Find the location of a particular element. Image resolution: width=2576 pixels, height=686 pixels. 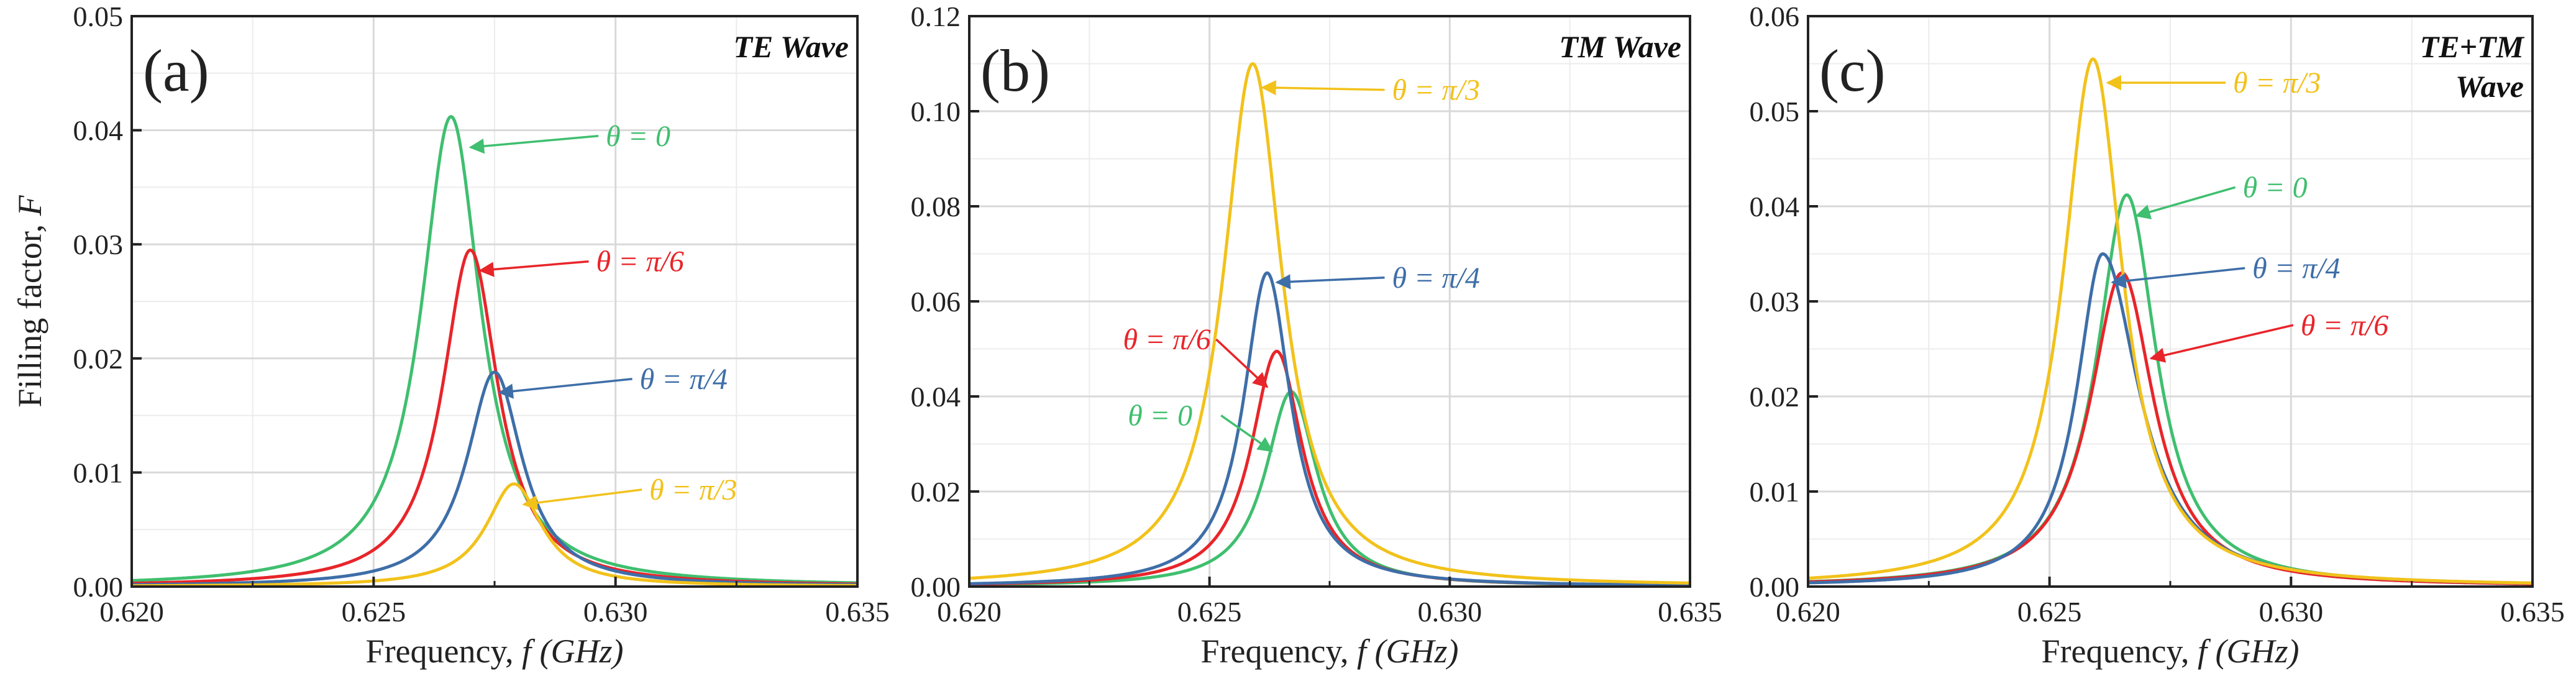

wave-title: TM Wave is located at coordinates (1620, 46).